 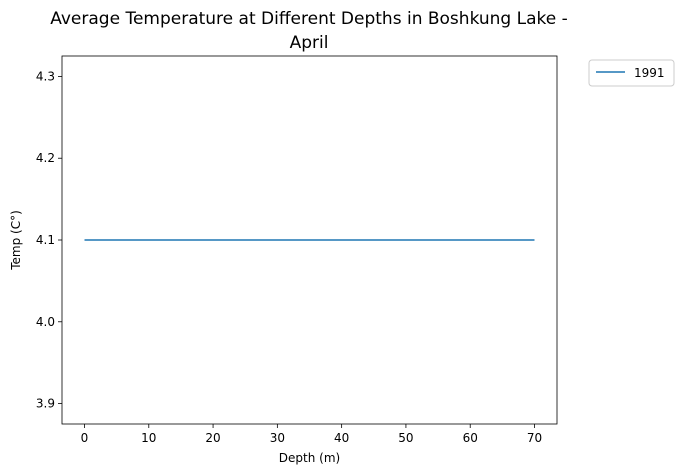 I want to click on x-tick-label: 20, so click(x=212, y=438).